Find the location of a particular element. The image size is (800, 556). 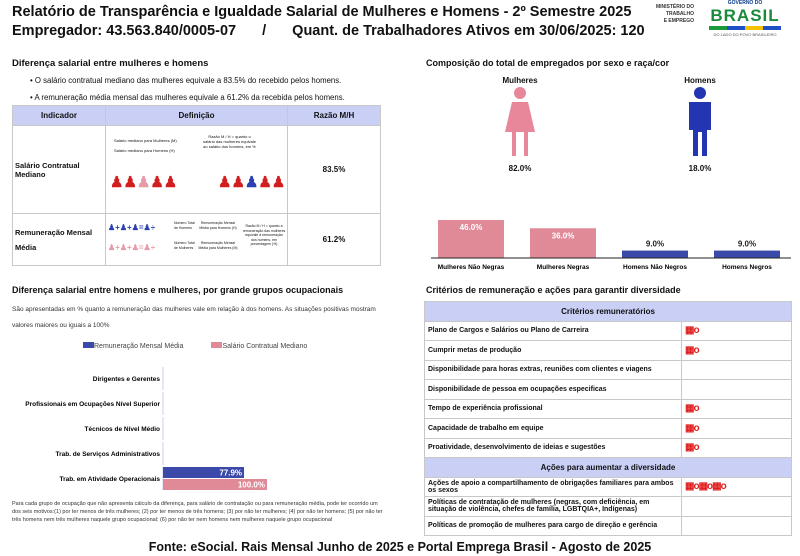

category-label: Dirigentes e Gerentes is located at coordinates (127, 379).